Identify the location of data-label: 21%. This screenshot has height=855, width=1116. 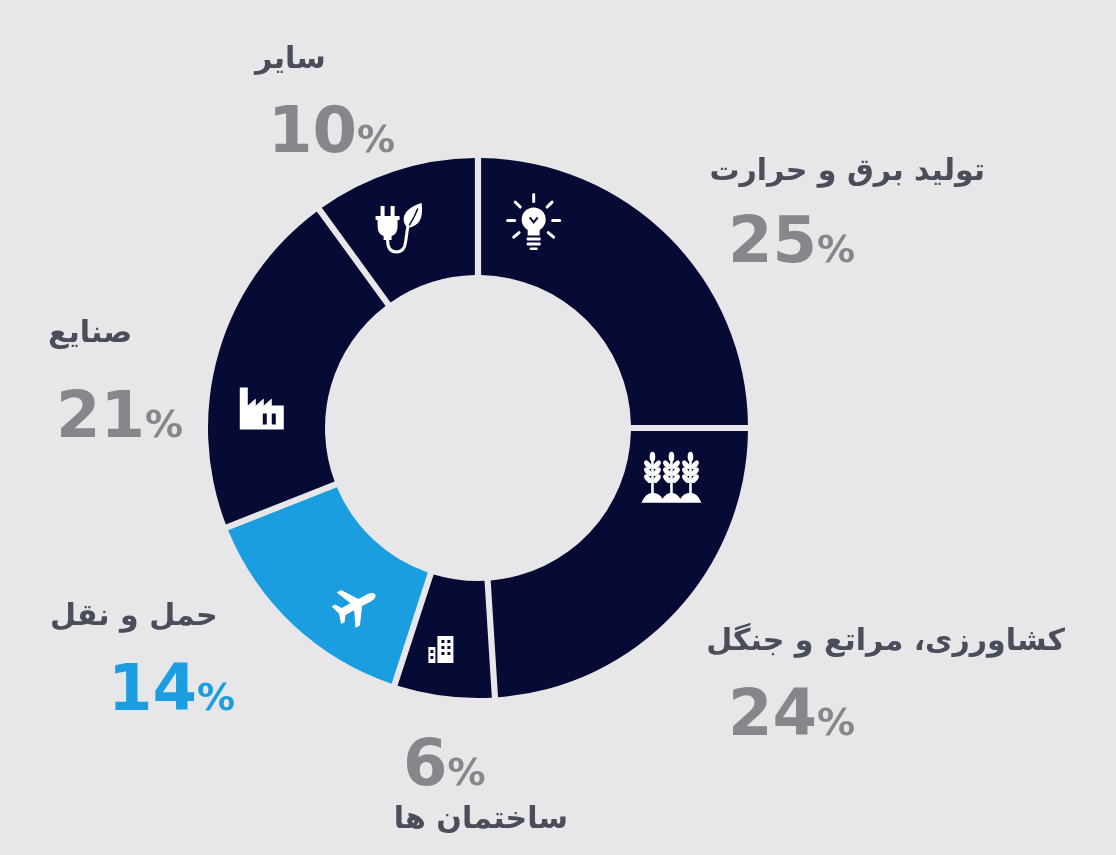
(120, 415).